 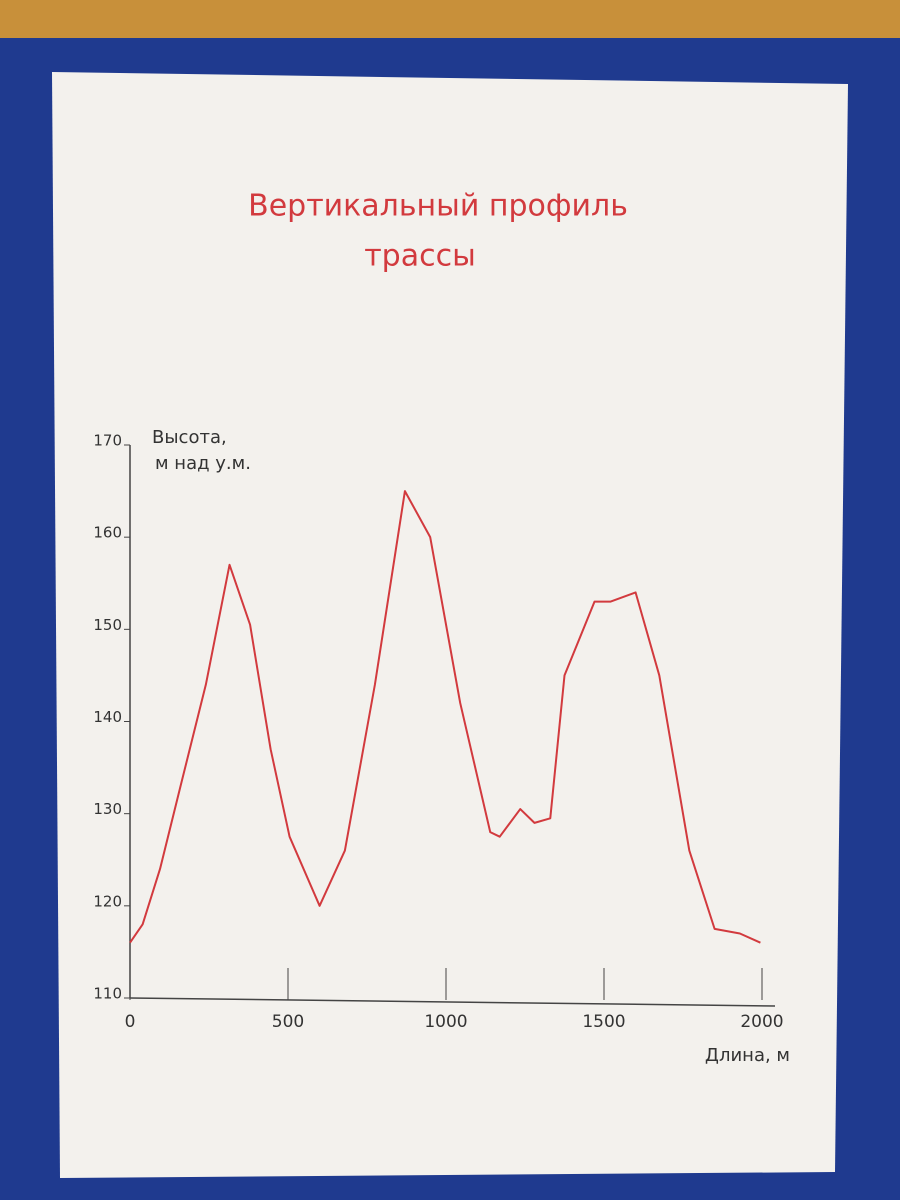 What do you see at coordinates (107, 994) in the screenshot?
I see `y-tick-label: 110` at bounding box center [107, 994].